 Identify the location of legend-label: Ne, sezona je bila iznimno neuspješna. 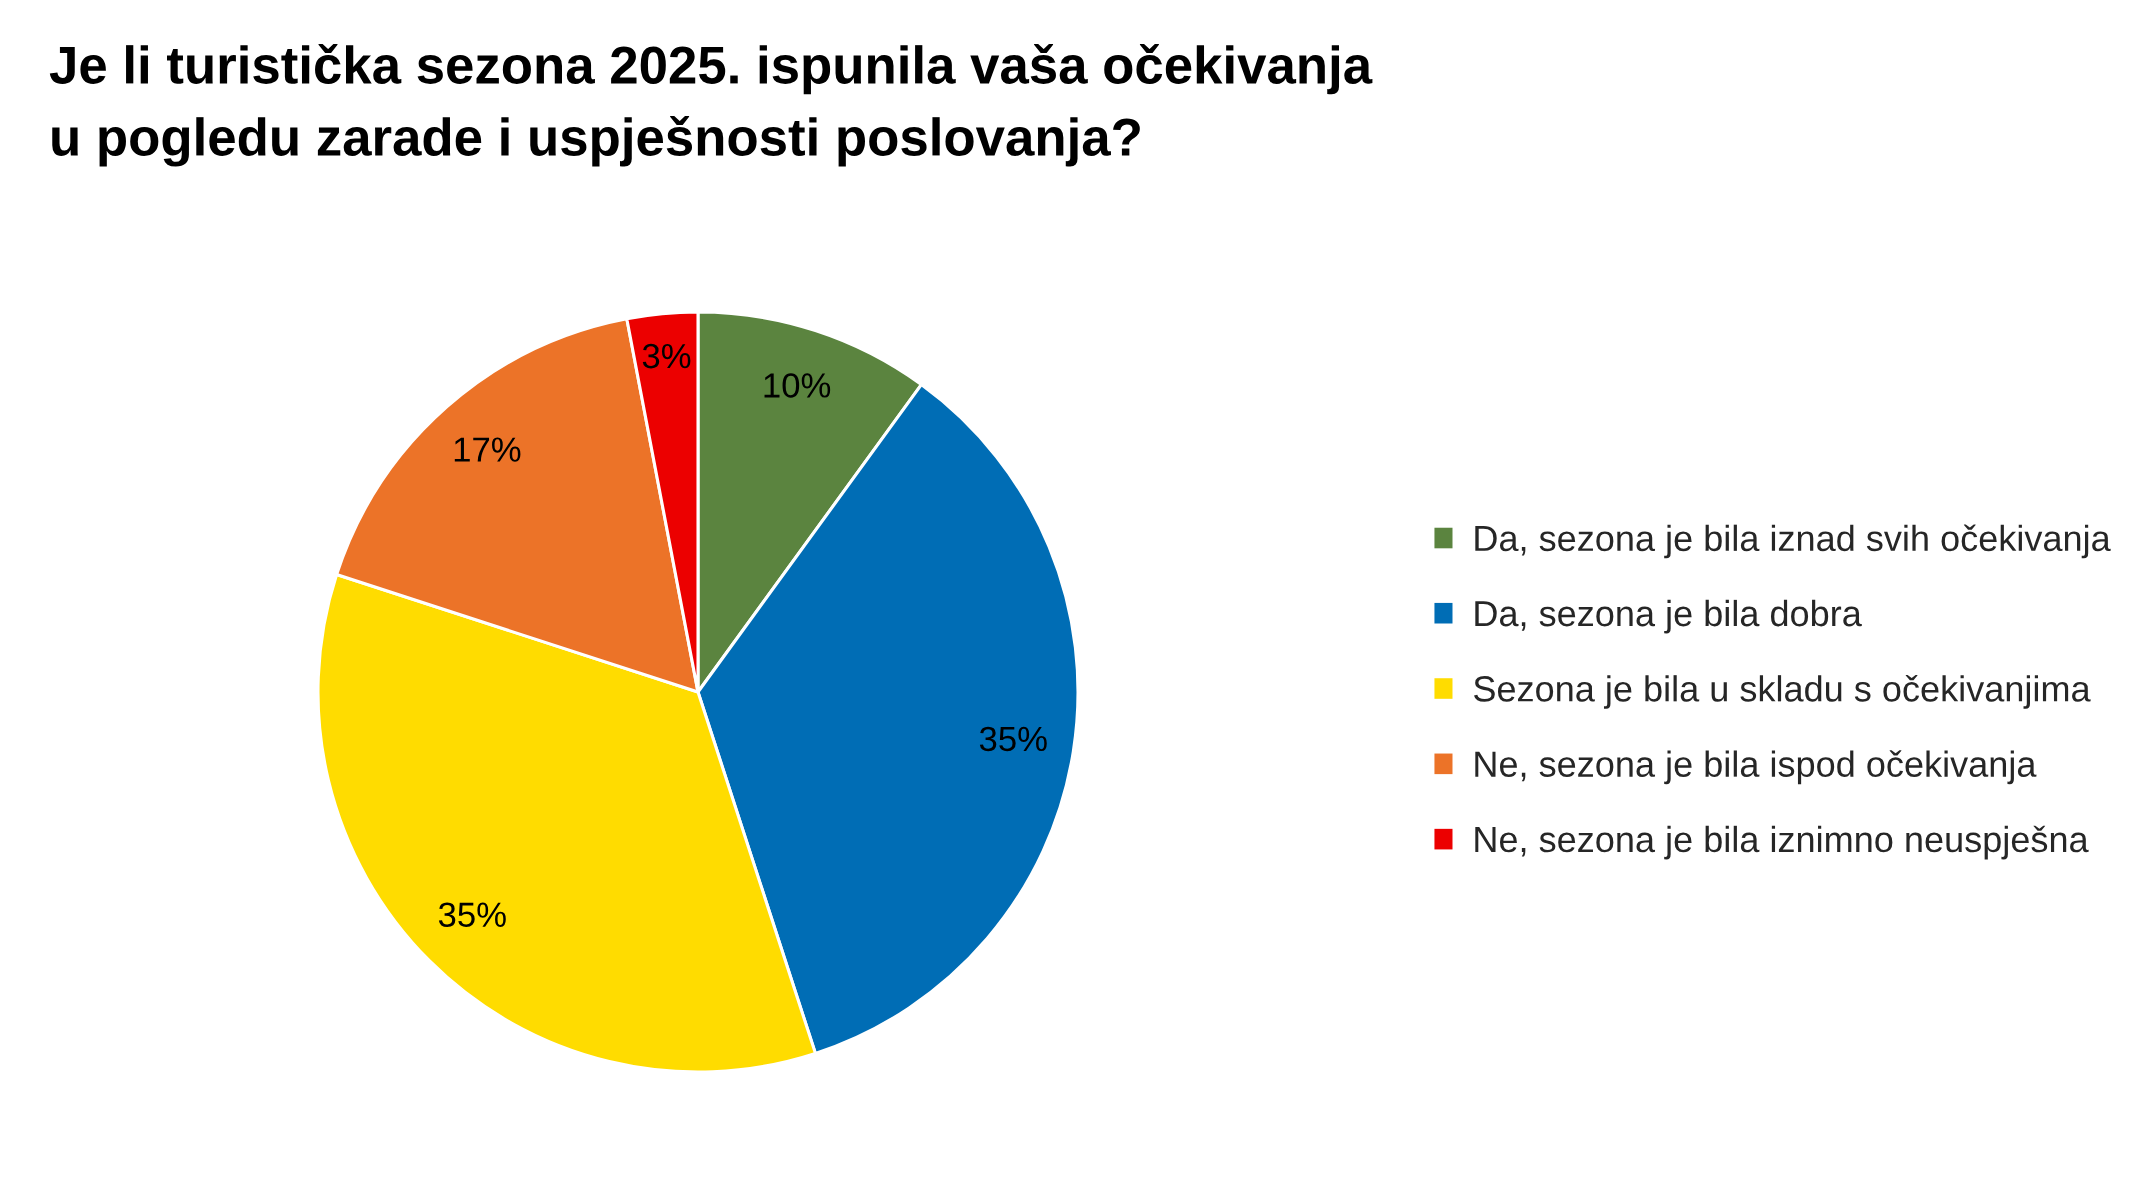
(1782, 842).